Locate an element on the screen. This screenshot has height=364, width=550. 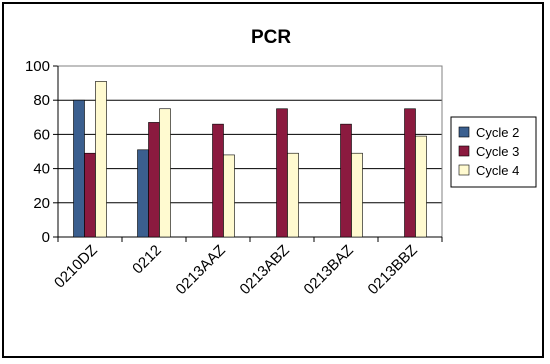
bar-cycle-4-0213aaz is located at coordinates (229, 196).